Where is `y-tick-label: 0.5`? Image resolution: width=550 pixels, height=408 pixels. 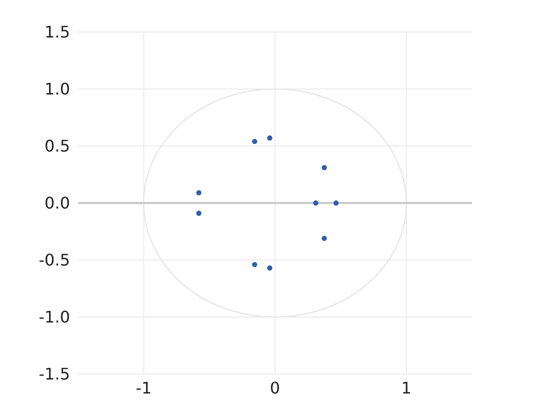 y-tick-label: 0.5 is located at coordinates (57, 146).